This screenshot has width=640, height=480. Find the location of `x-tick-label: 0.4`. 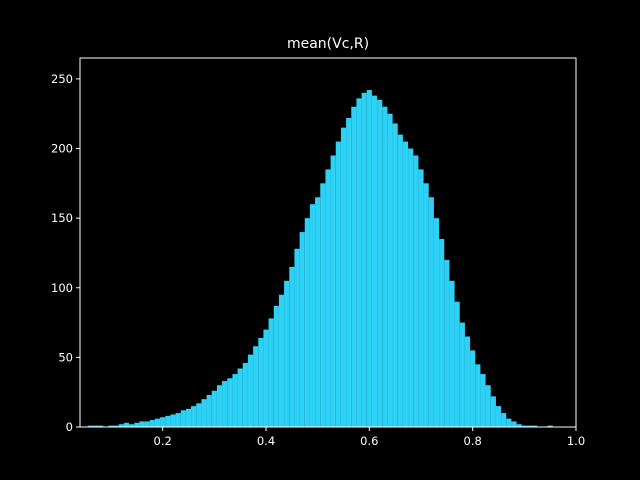

x-tick-label: 0.4 is located at coordinates (266, 441).